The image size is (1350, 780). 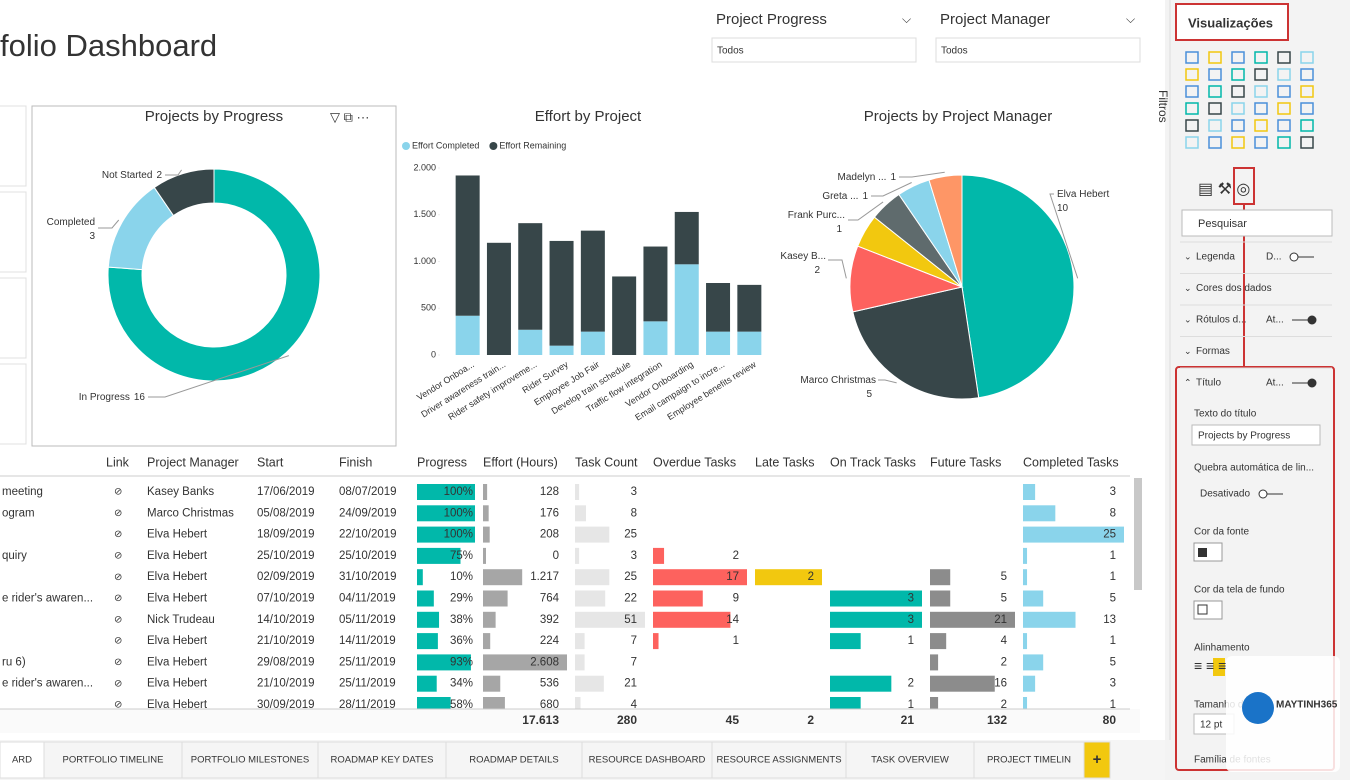 I want to click on tab-icons: ▤ ⚒ ◎, so click(x=1224, y=189).